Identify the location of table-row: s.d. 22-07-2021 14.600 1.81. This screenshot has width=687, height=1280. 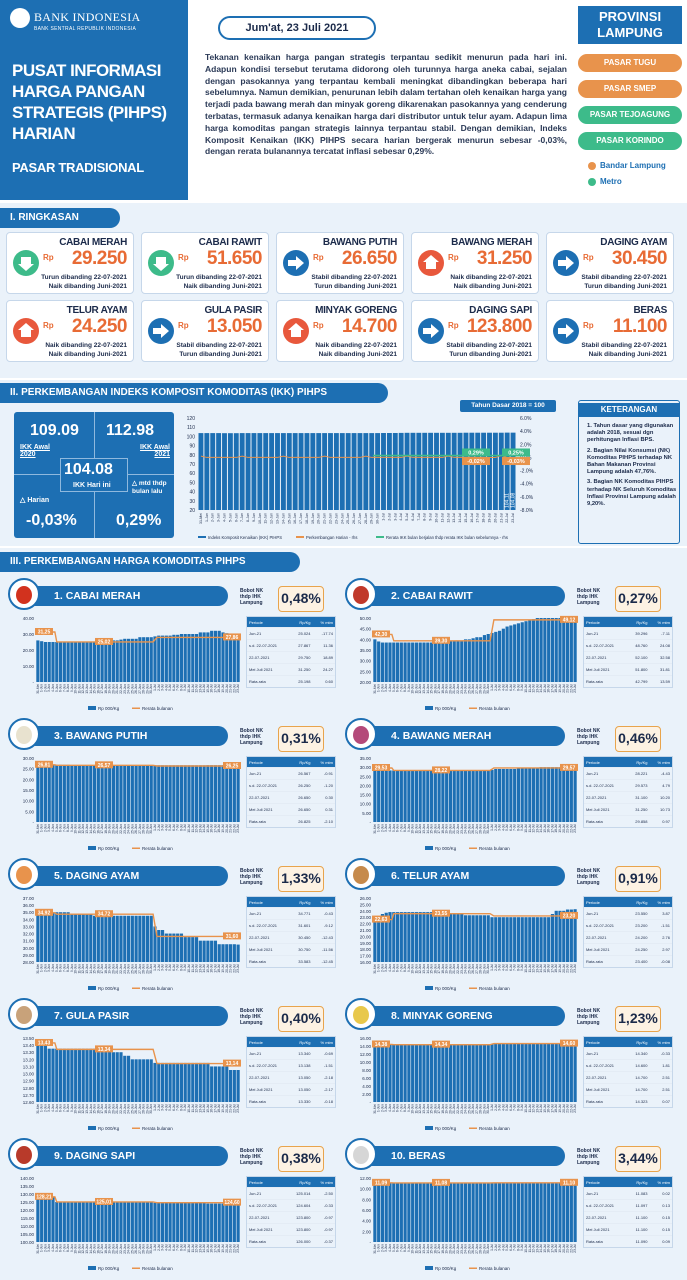
(628, 1065).